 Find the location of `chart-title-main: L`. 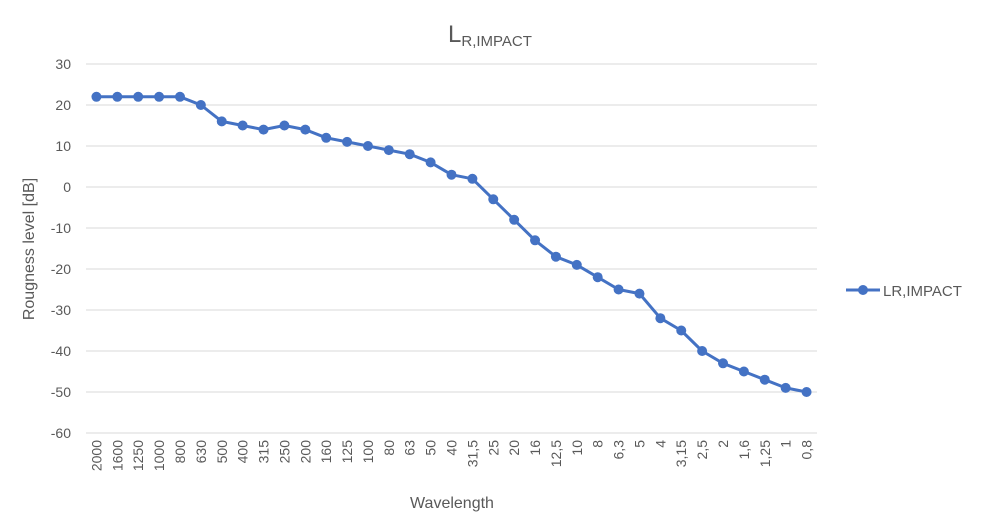

chart-title-main: L is located at coordinates (454, 34).